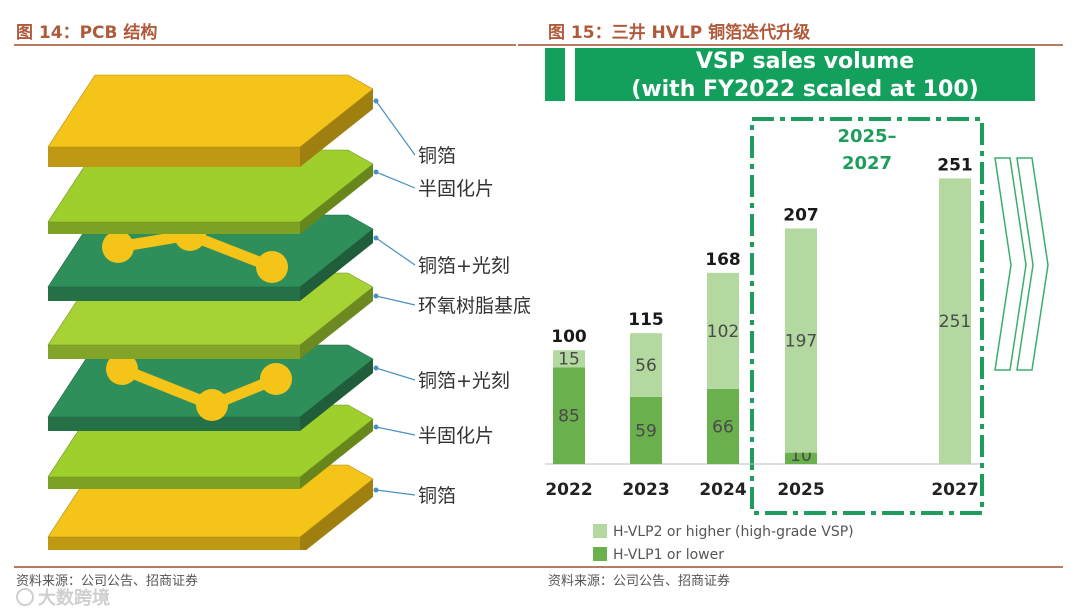  I want to click on bar-hvlp2-2023, so click(646, 365).